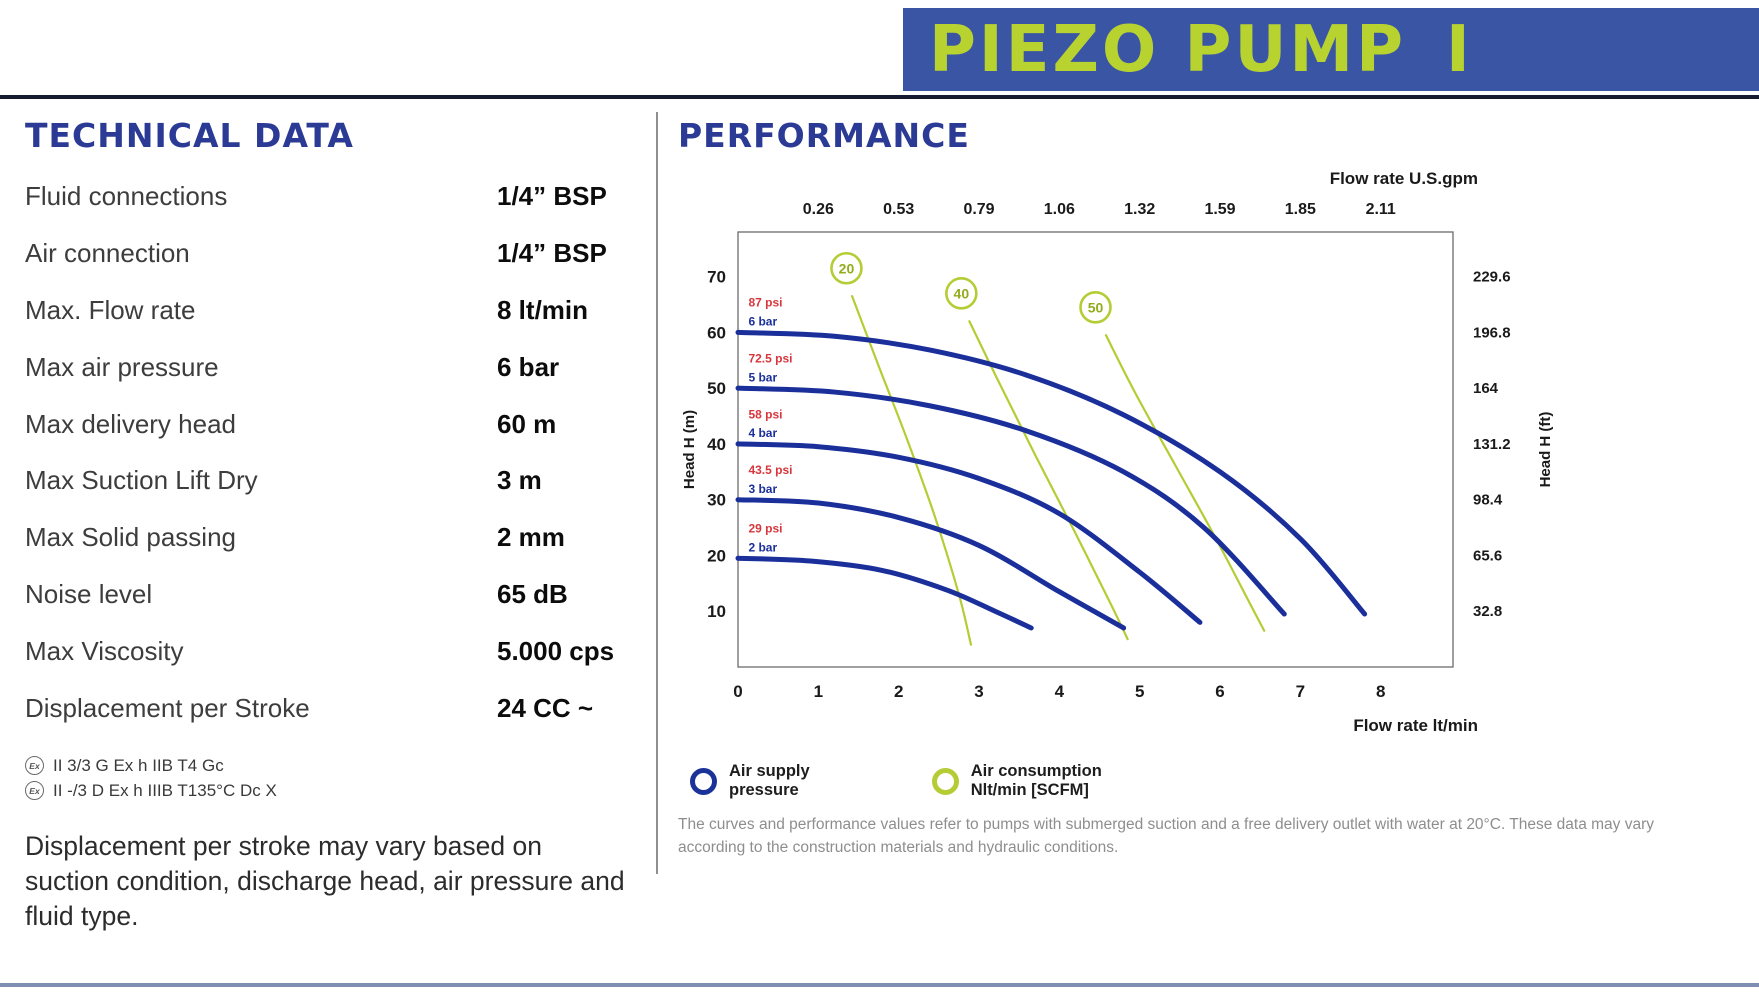 Image resolution: width=1759 pixels, height=1000 pixels. What do you see at coordinates (531, 537) in the screenshot?
I see `spec-value: 2 mm` at bounding box center [531, 537].